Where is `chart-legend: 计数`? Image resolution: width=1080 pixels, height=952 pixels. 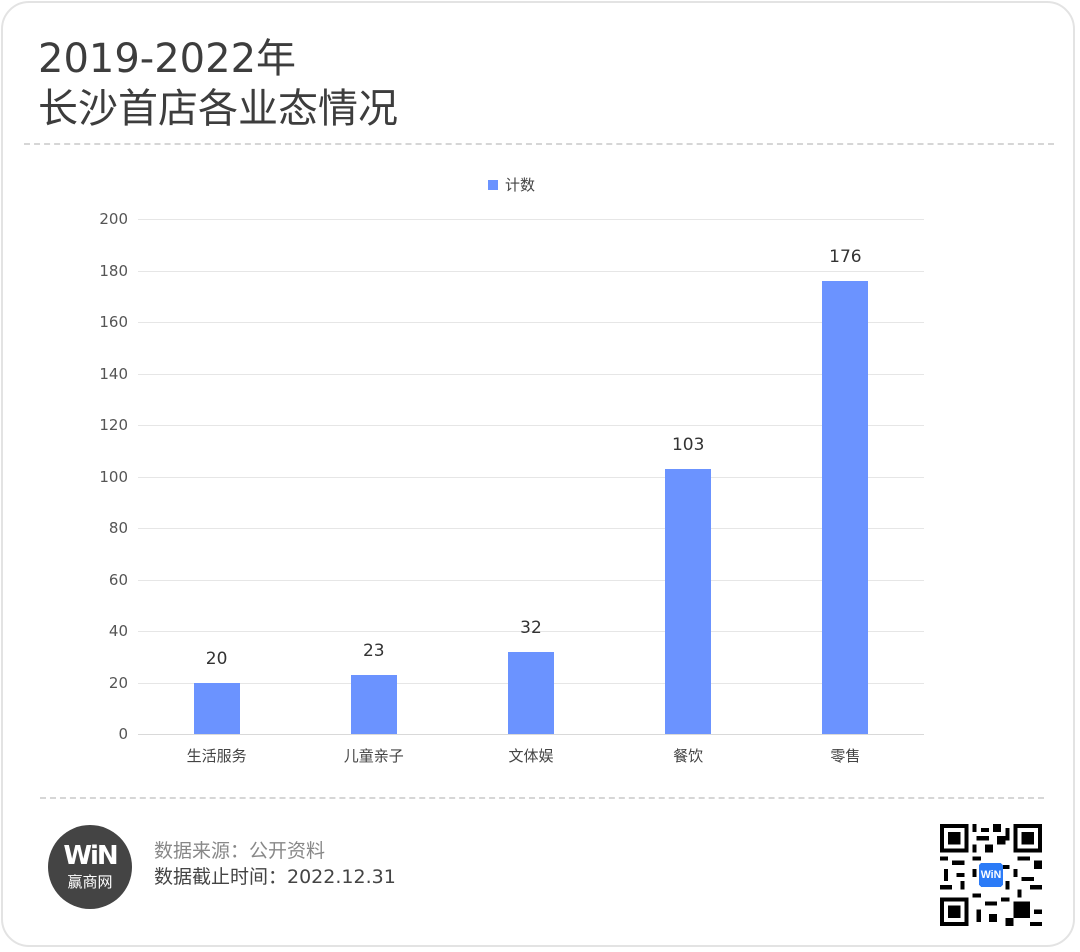
chart-legend: 计数 is located at coordinates (511, 184).